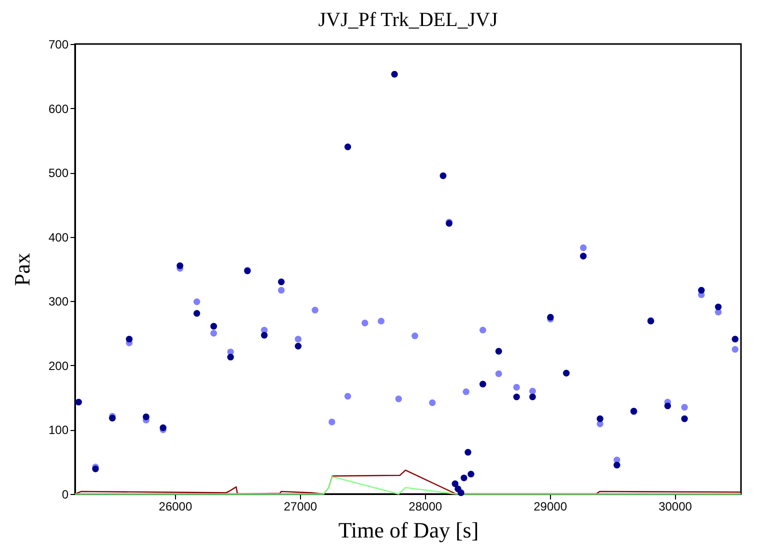  I want to click on x-tick-label: 28000, so click(425, 507).